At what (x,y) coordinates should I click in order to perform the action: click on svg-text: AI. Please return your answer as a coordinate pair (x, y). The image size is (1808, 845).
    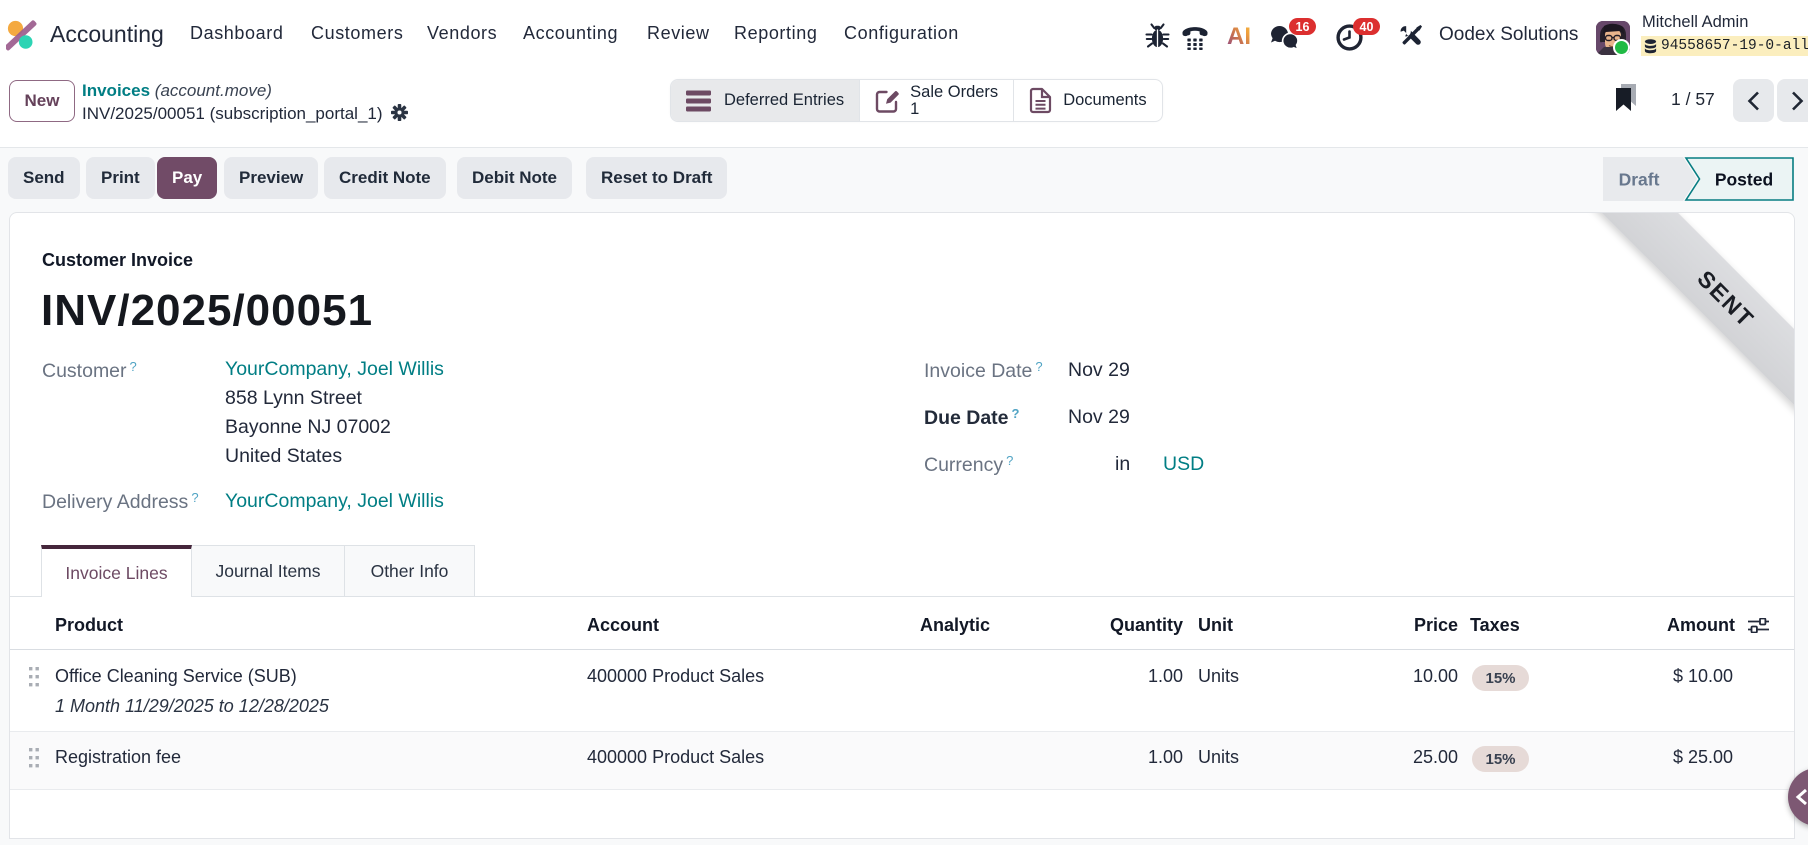
    Looking at the image, I should click on (1239, 36).